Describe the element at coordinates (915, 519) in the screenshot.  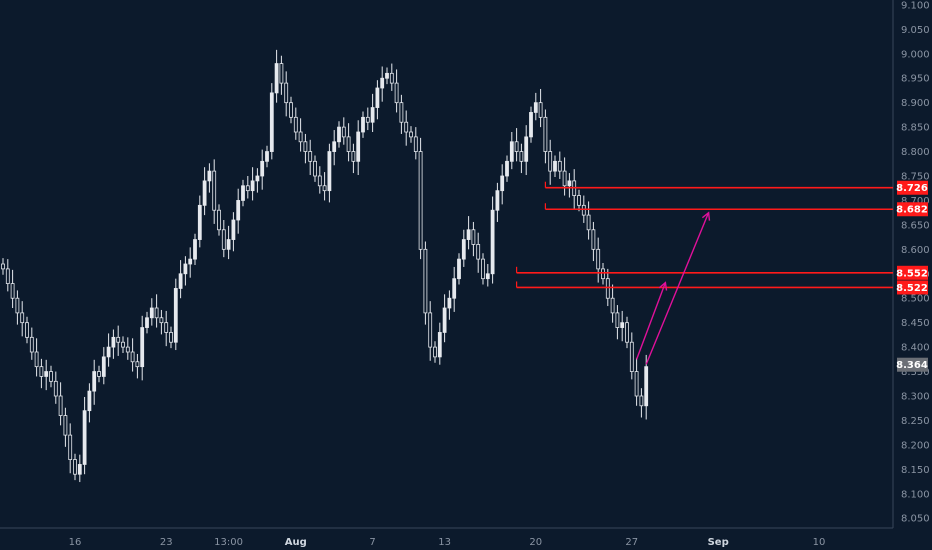
I see `y-tick-label: 8.050` at that location.